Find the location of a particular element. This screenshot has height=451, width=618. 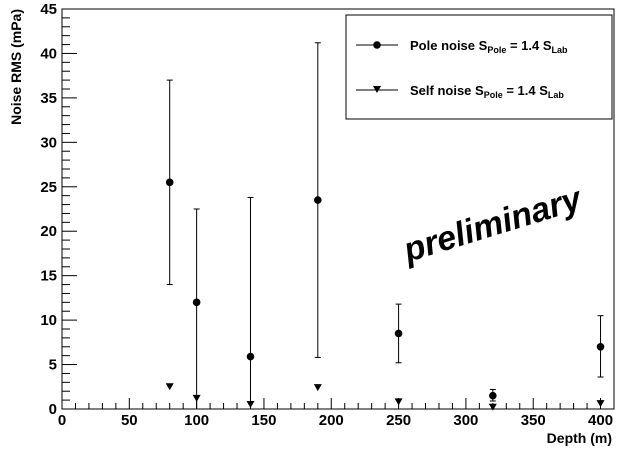

x-tick-label: 0 is located at coordinates (62, 420).